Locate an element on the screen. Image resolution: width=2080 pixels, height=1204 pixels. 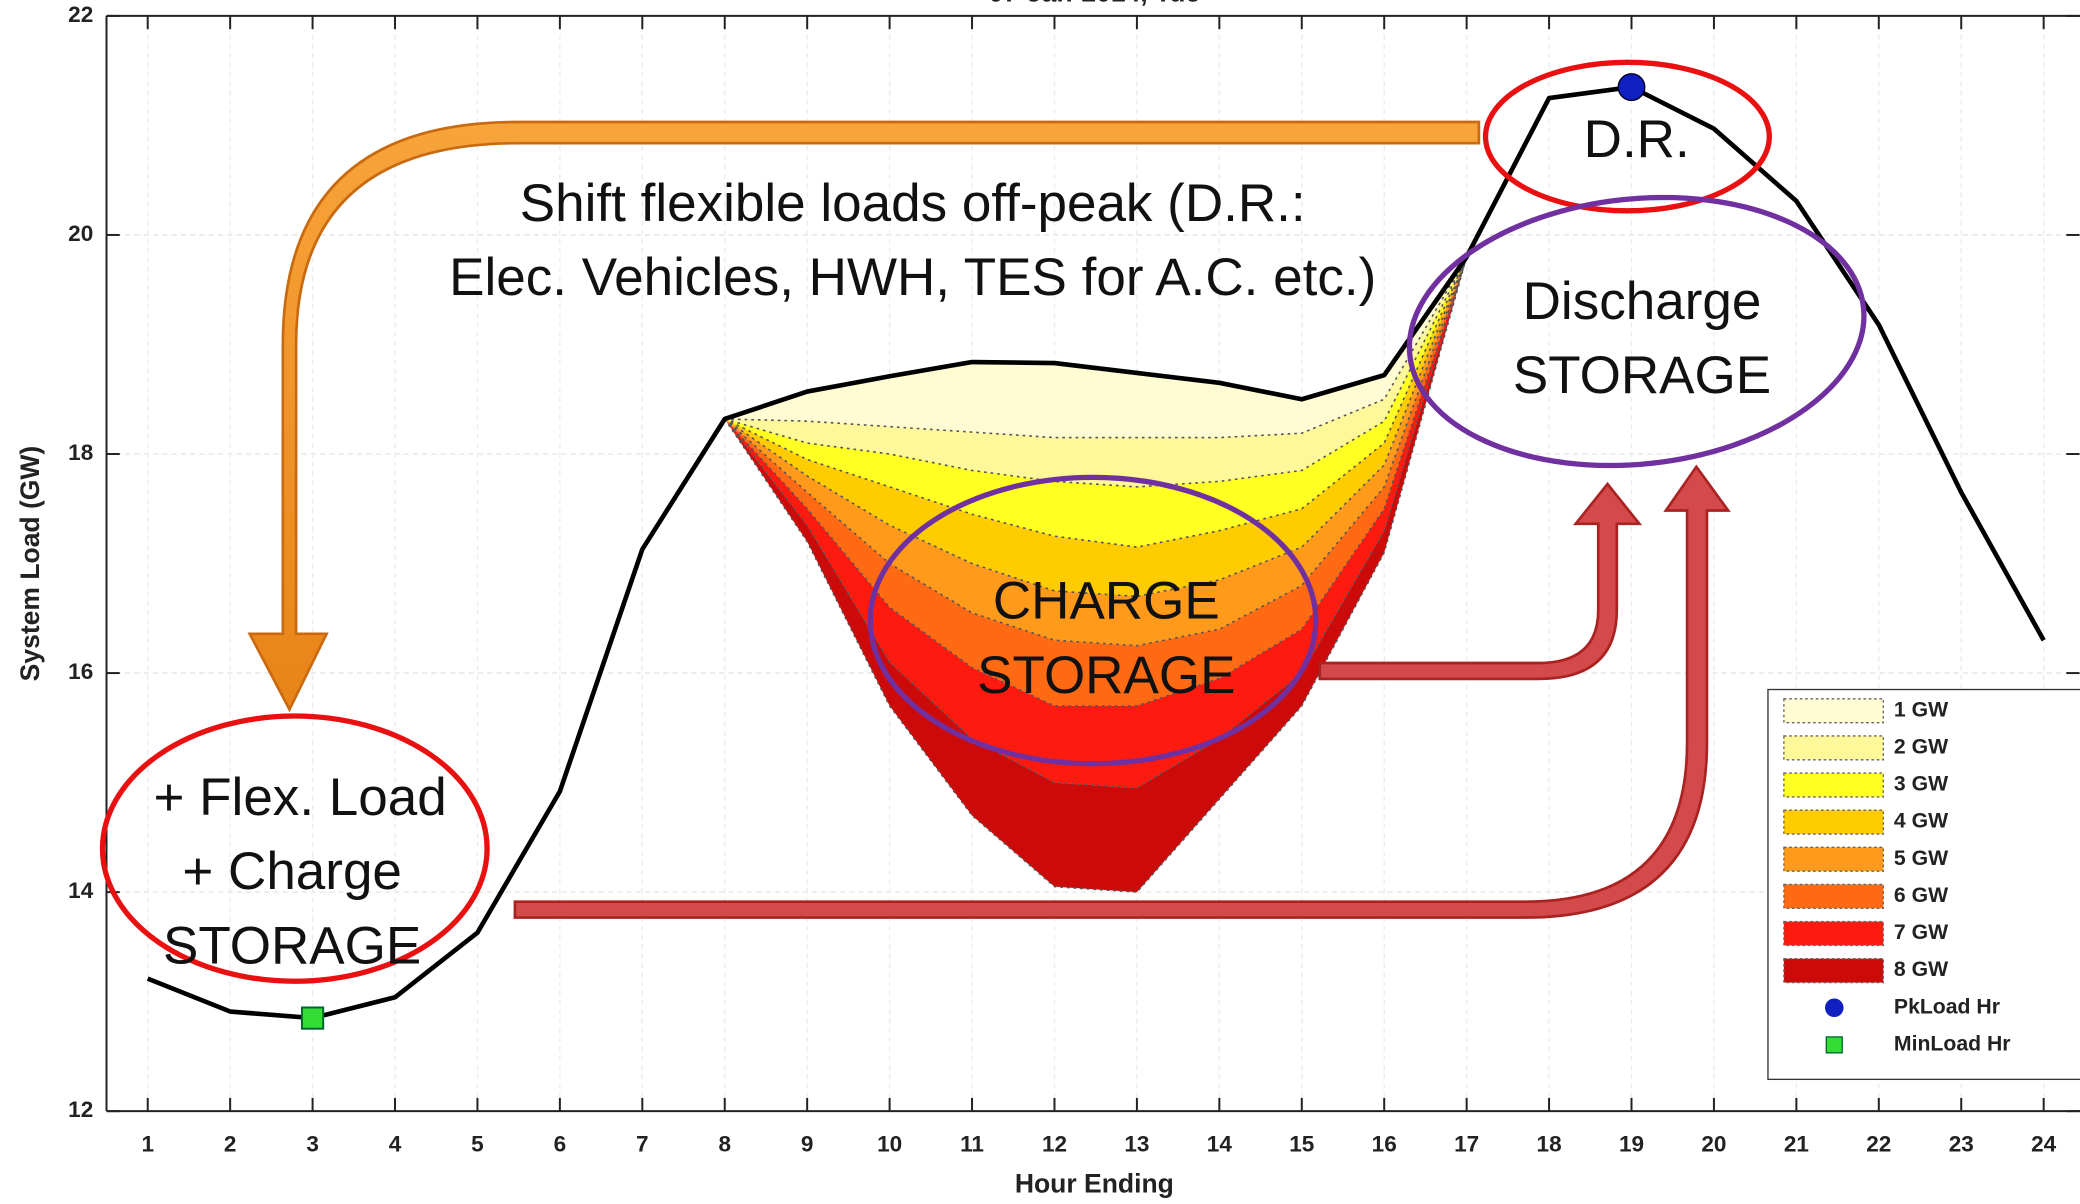
legend-label: 6 GW is located at coordinates (1921, 895).